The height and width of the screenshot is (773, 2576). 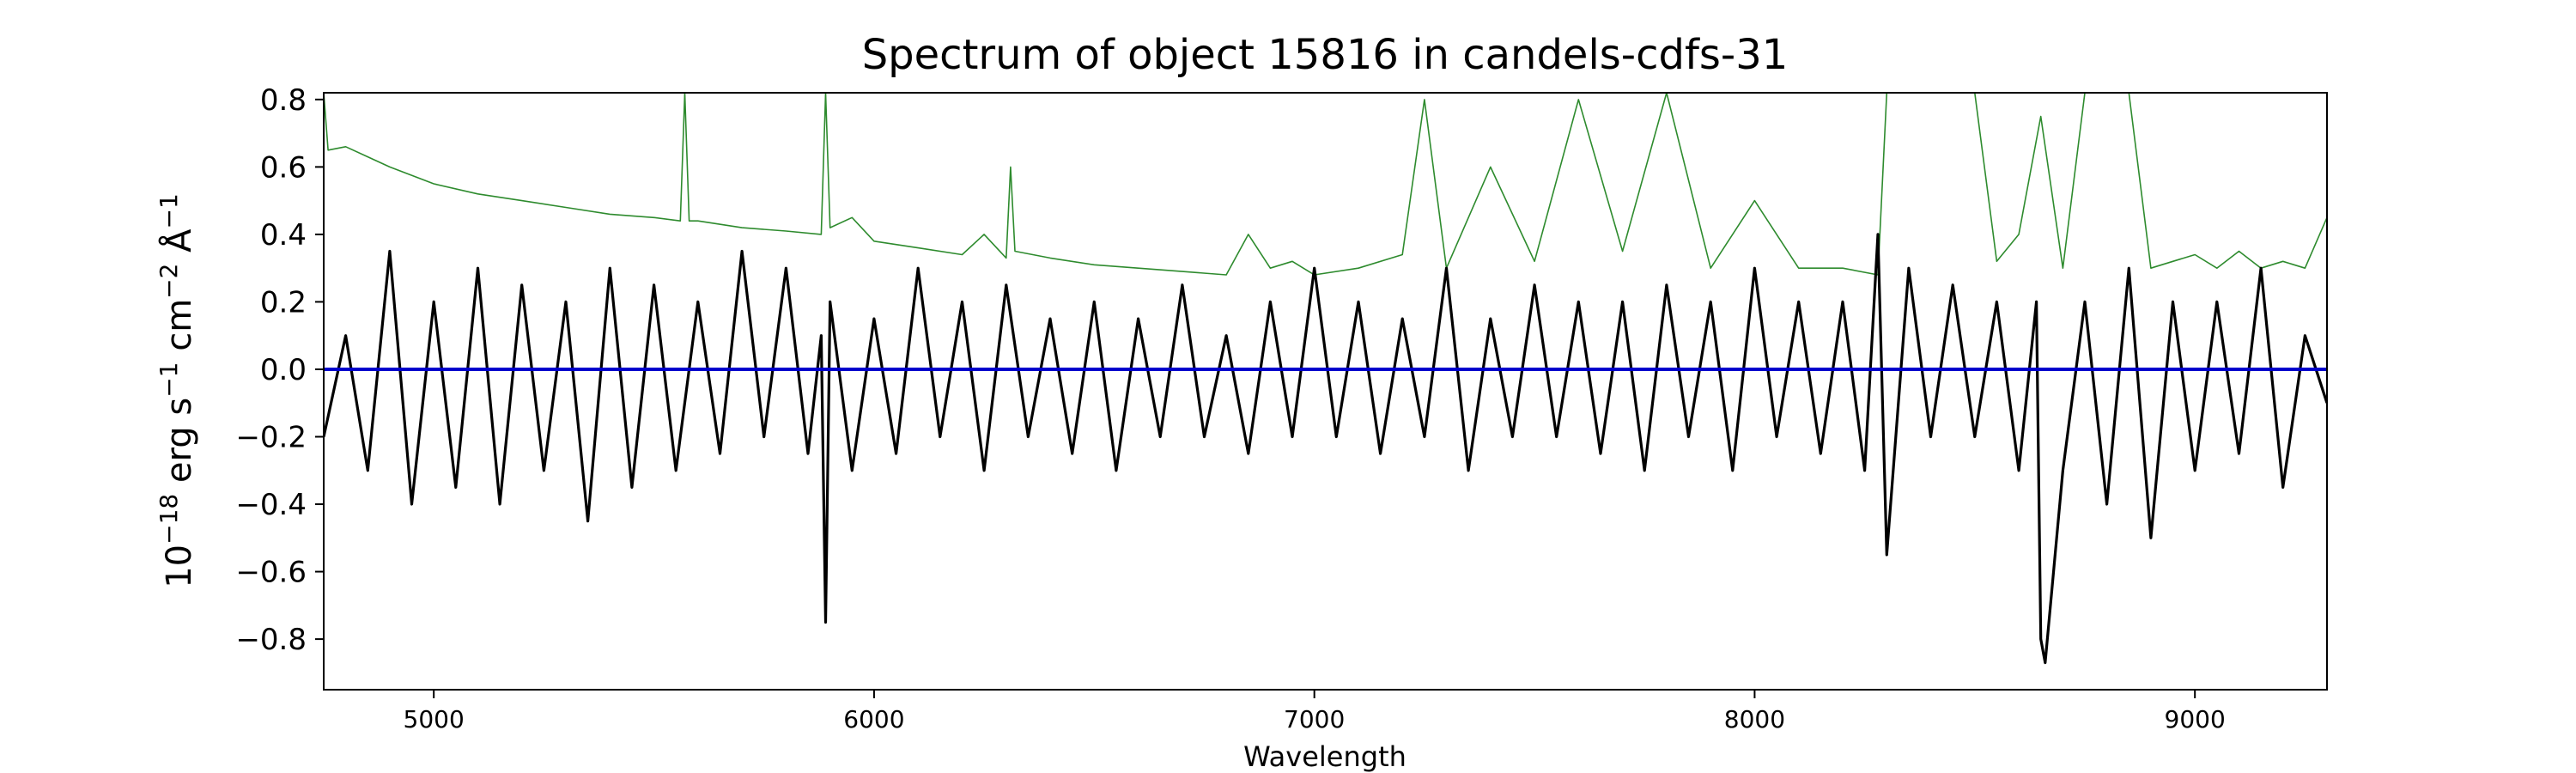 I want to click on x-tick-label: 7000, so click(x=1314, y=719).